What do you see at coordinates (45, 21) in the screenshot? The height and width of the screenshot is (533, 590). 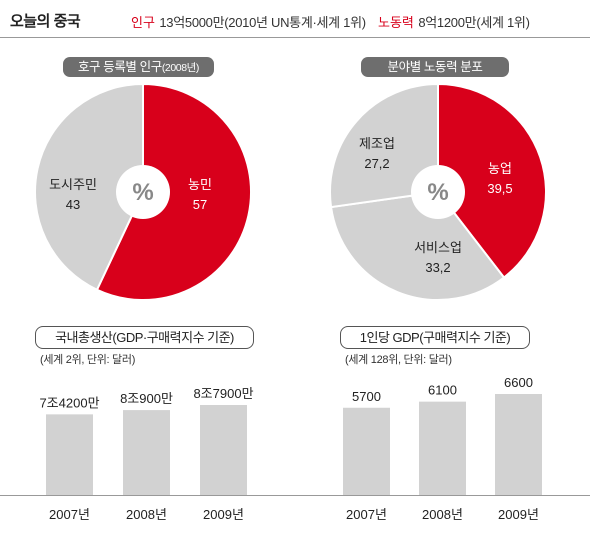 I see `page-title: 오늘의 중국` at bounding box center [45, 21].